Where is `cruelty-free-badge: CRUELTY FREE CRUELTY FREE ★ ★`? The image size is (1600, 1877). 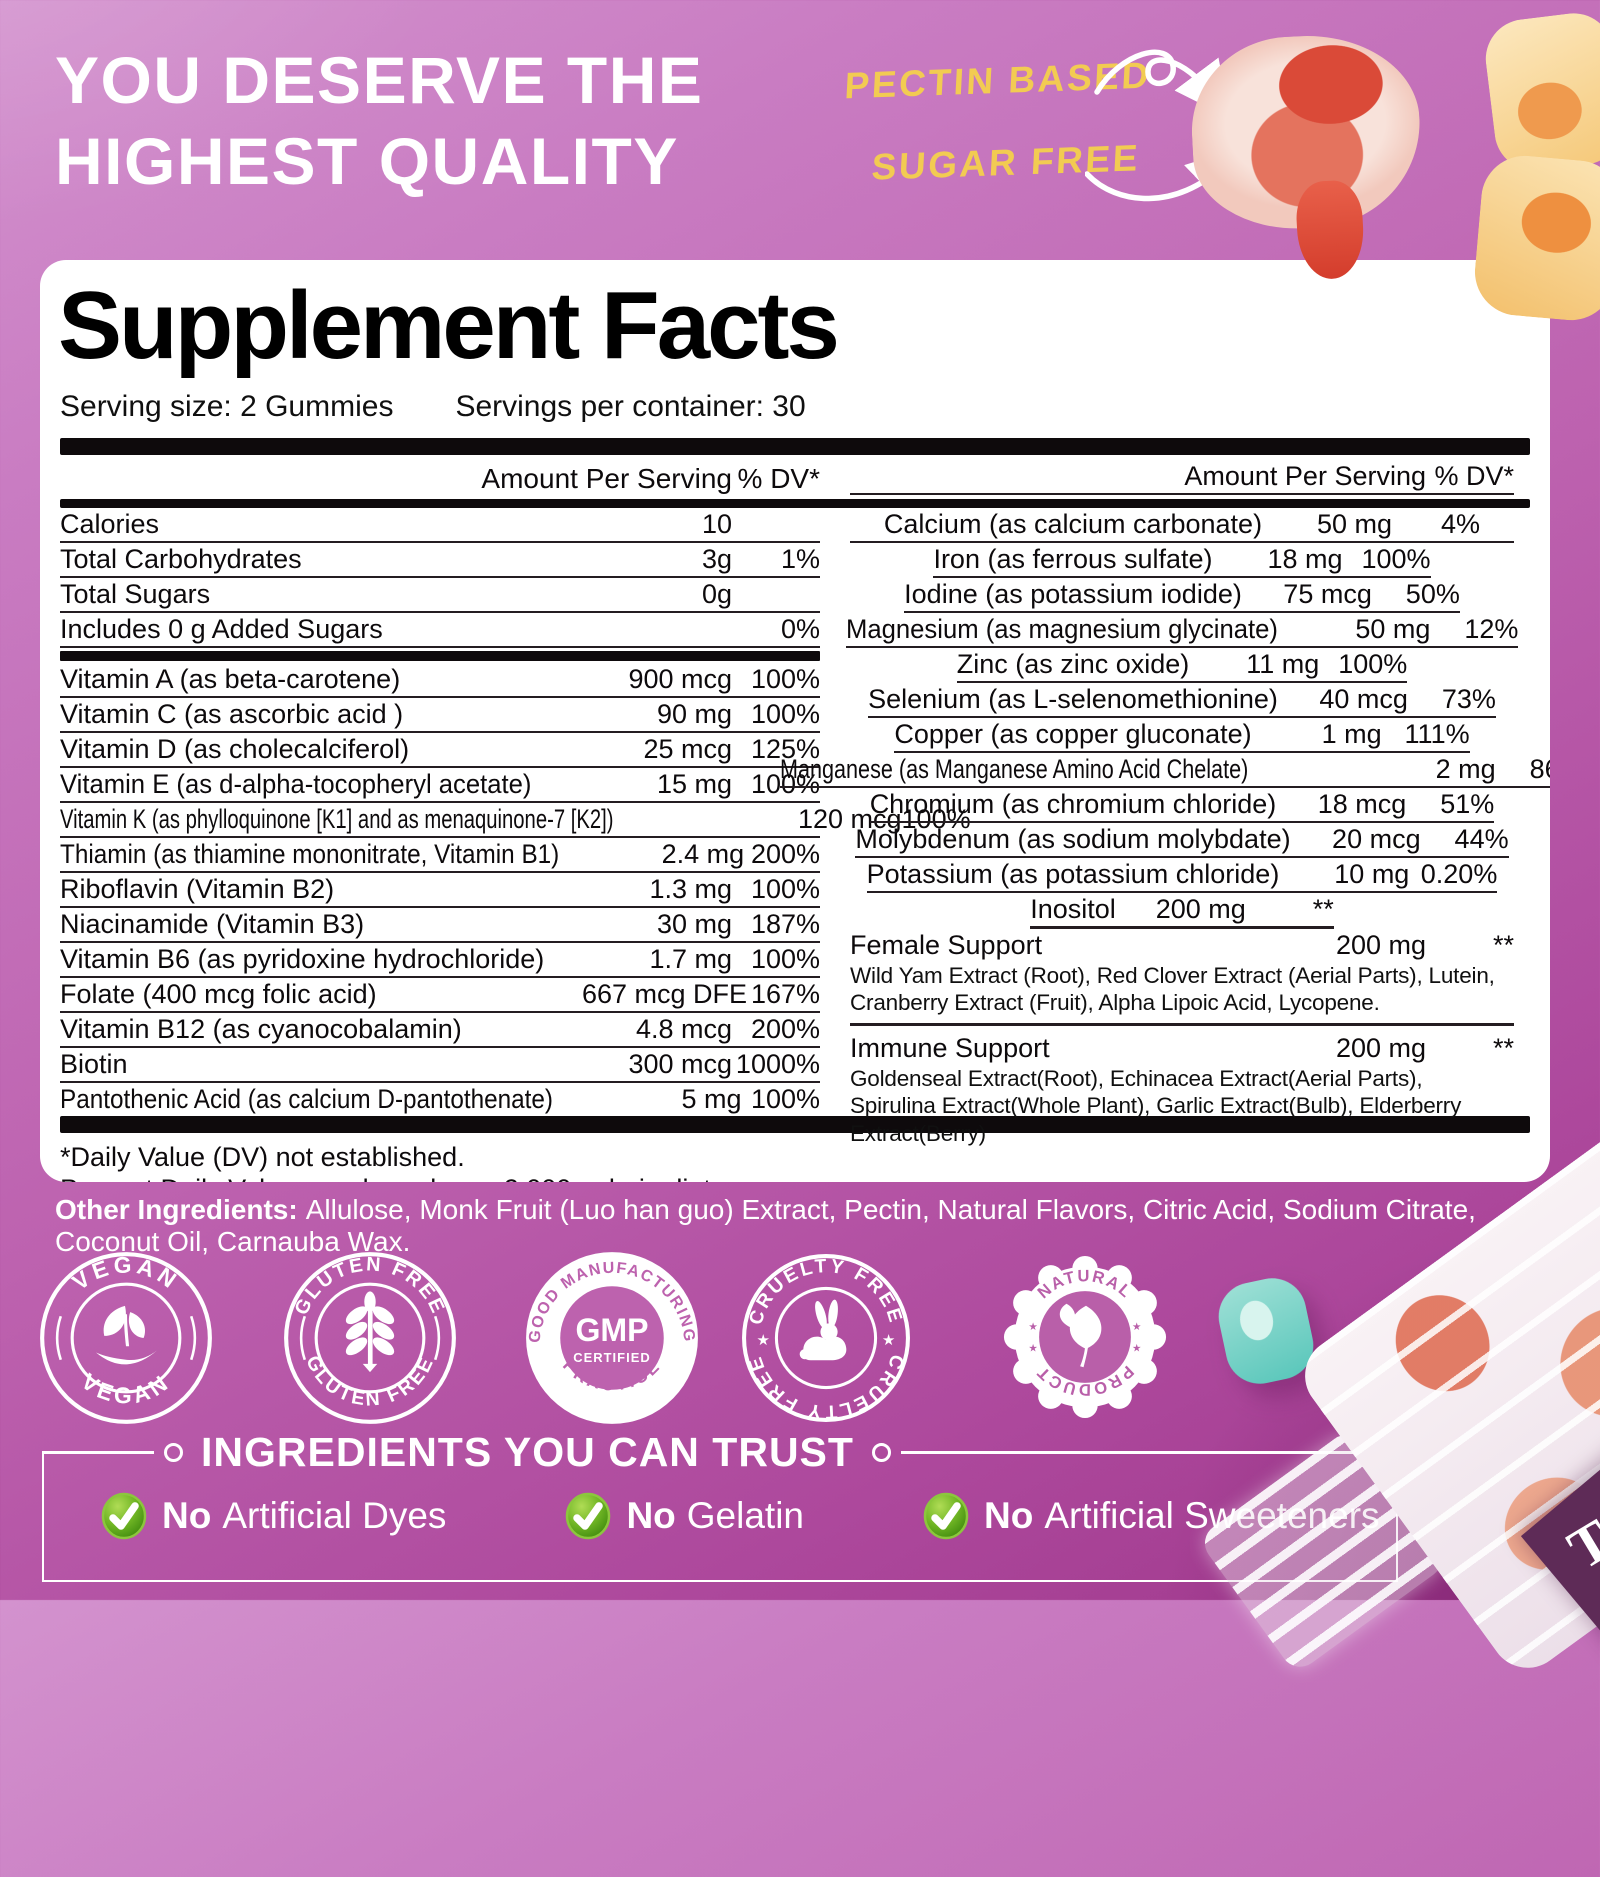 cruelty-free-badge: CRUELTY FREE CRUELTY FREE ★ ★ is located at coordinates (826, 1338).